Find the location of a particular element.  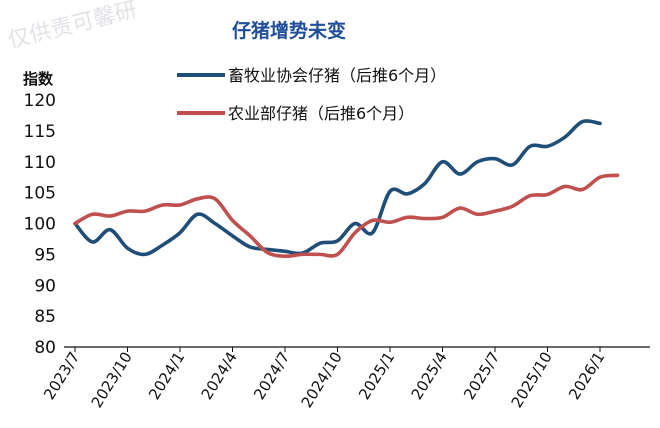

x-tick-label: 2026/1 is located at coordinates (586, 376).